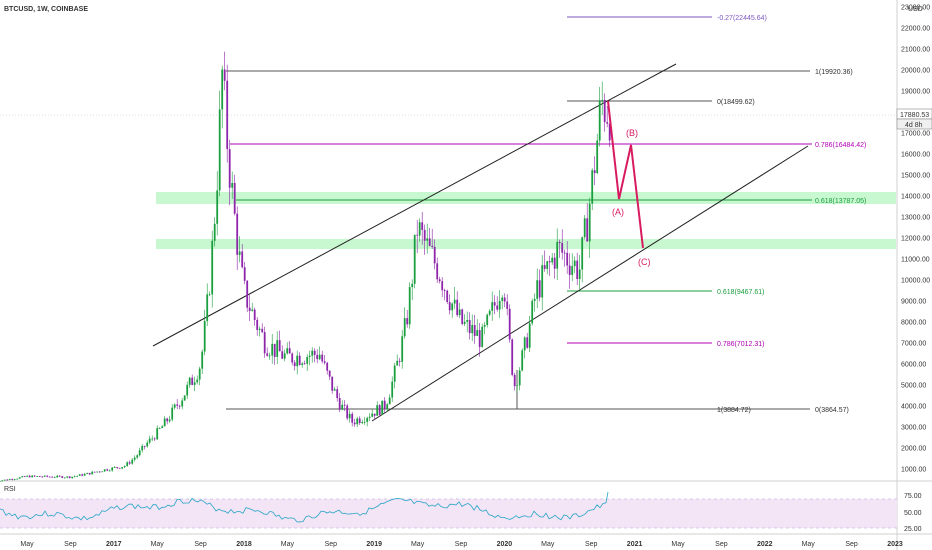 Image resolution: width=932 pixels, height=550 pixels. I want to click on price-tick-label: 13000.00, so click(915, 218).